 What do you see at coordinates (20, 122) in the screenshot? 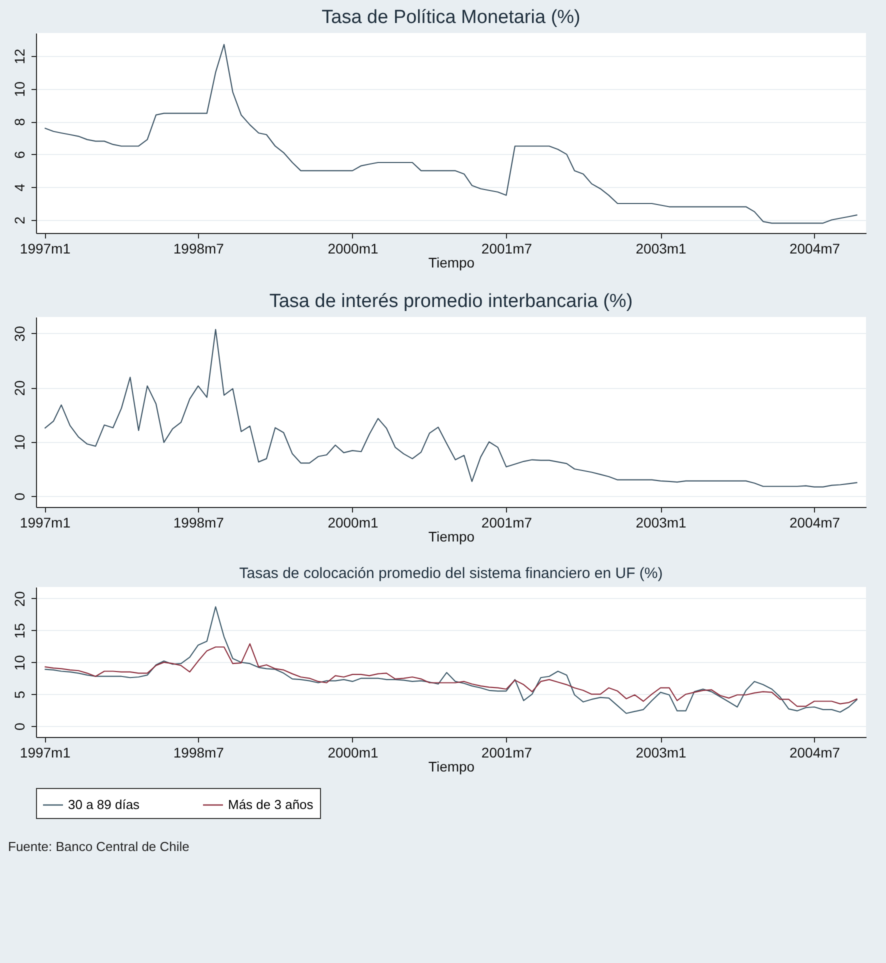
I see `y-tick-label: 8` at bounding box center [20, 122].